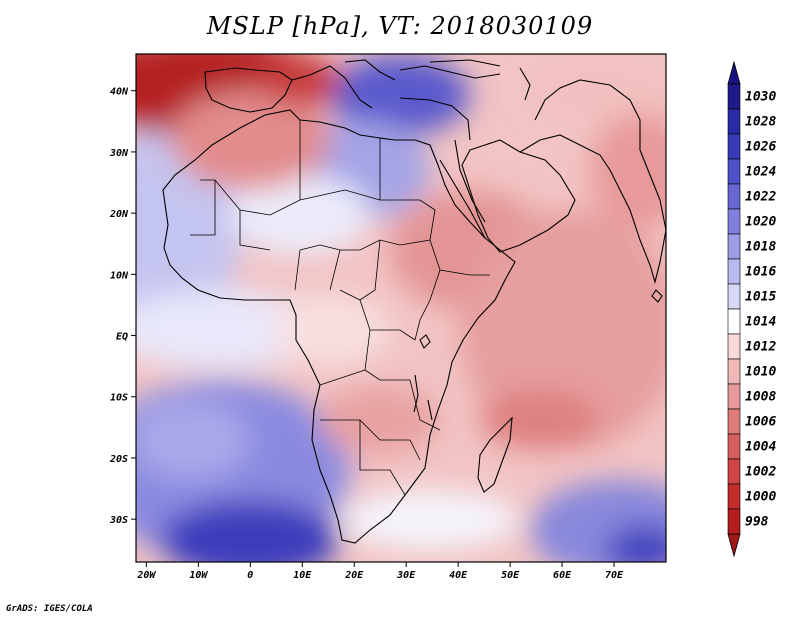  Describe the element at coordinates (354, 575) in the screenshot. I see `x-tick-label: 20E` at that location.